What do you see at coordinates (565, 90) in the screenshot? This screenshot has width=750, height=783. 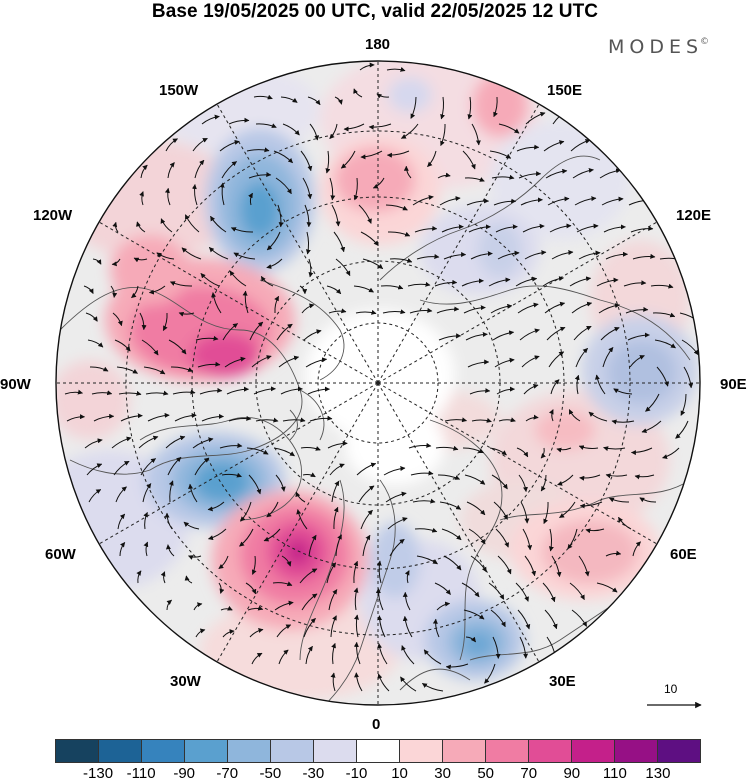 I see `lon-label-150e: 150E` at bounding box center [565, 90].